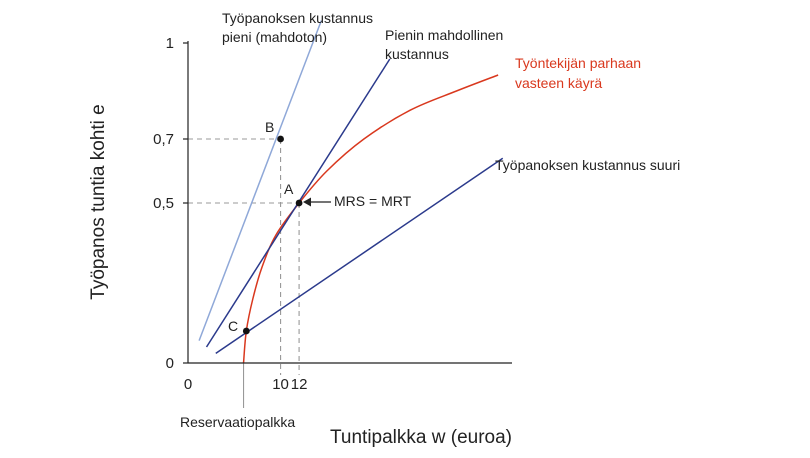 This screenshot has height=458, width=810. Describe the element at coordinates (163, 139) in the screenshot. I see `y-tick-label: 0,7` at that location.